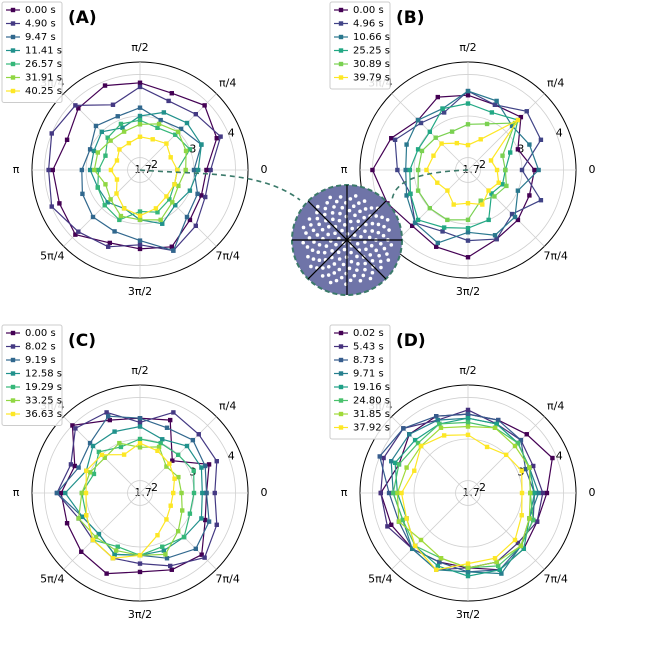 This screenshot has height=651, width=660. Describe the element at coordinates (368, 374) in the screenshot. I see `legend-label: 9.71 s` at that location.